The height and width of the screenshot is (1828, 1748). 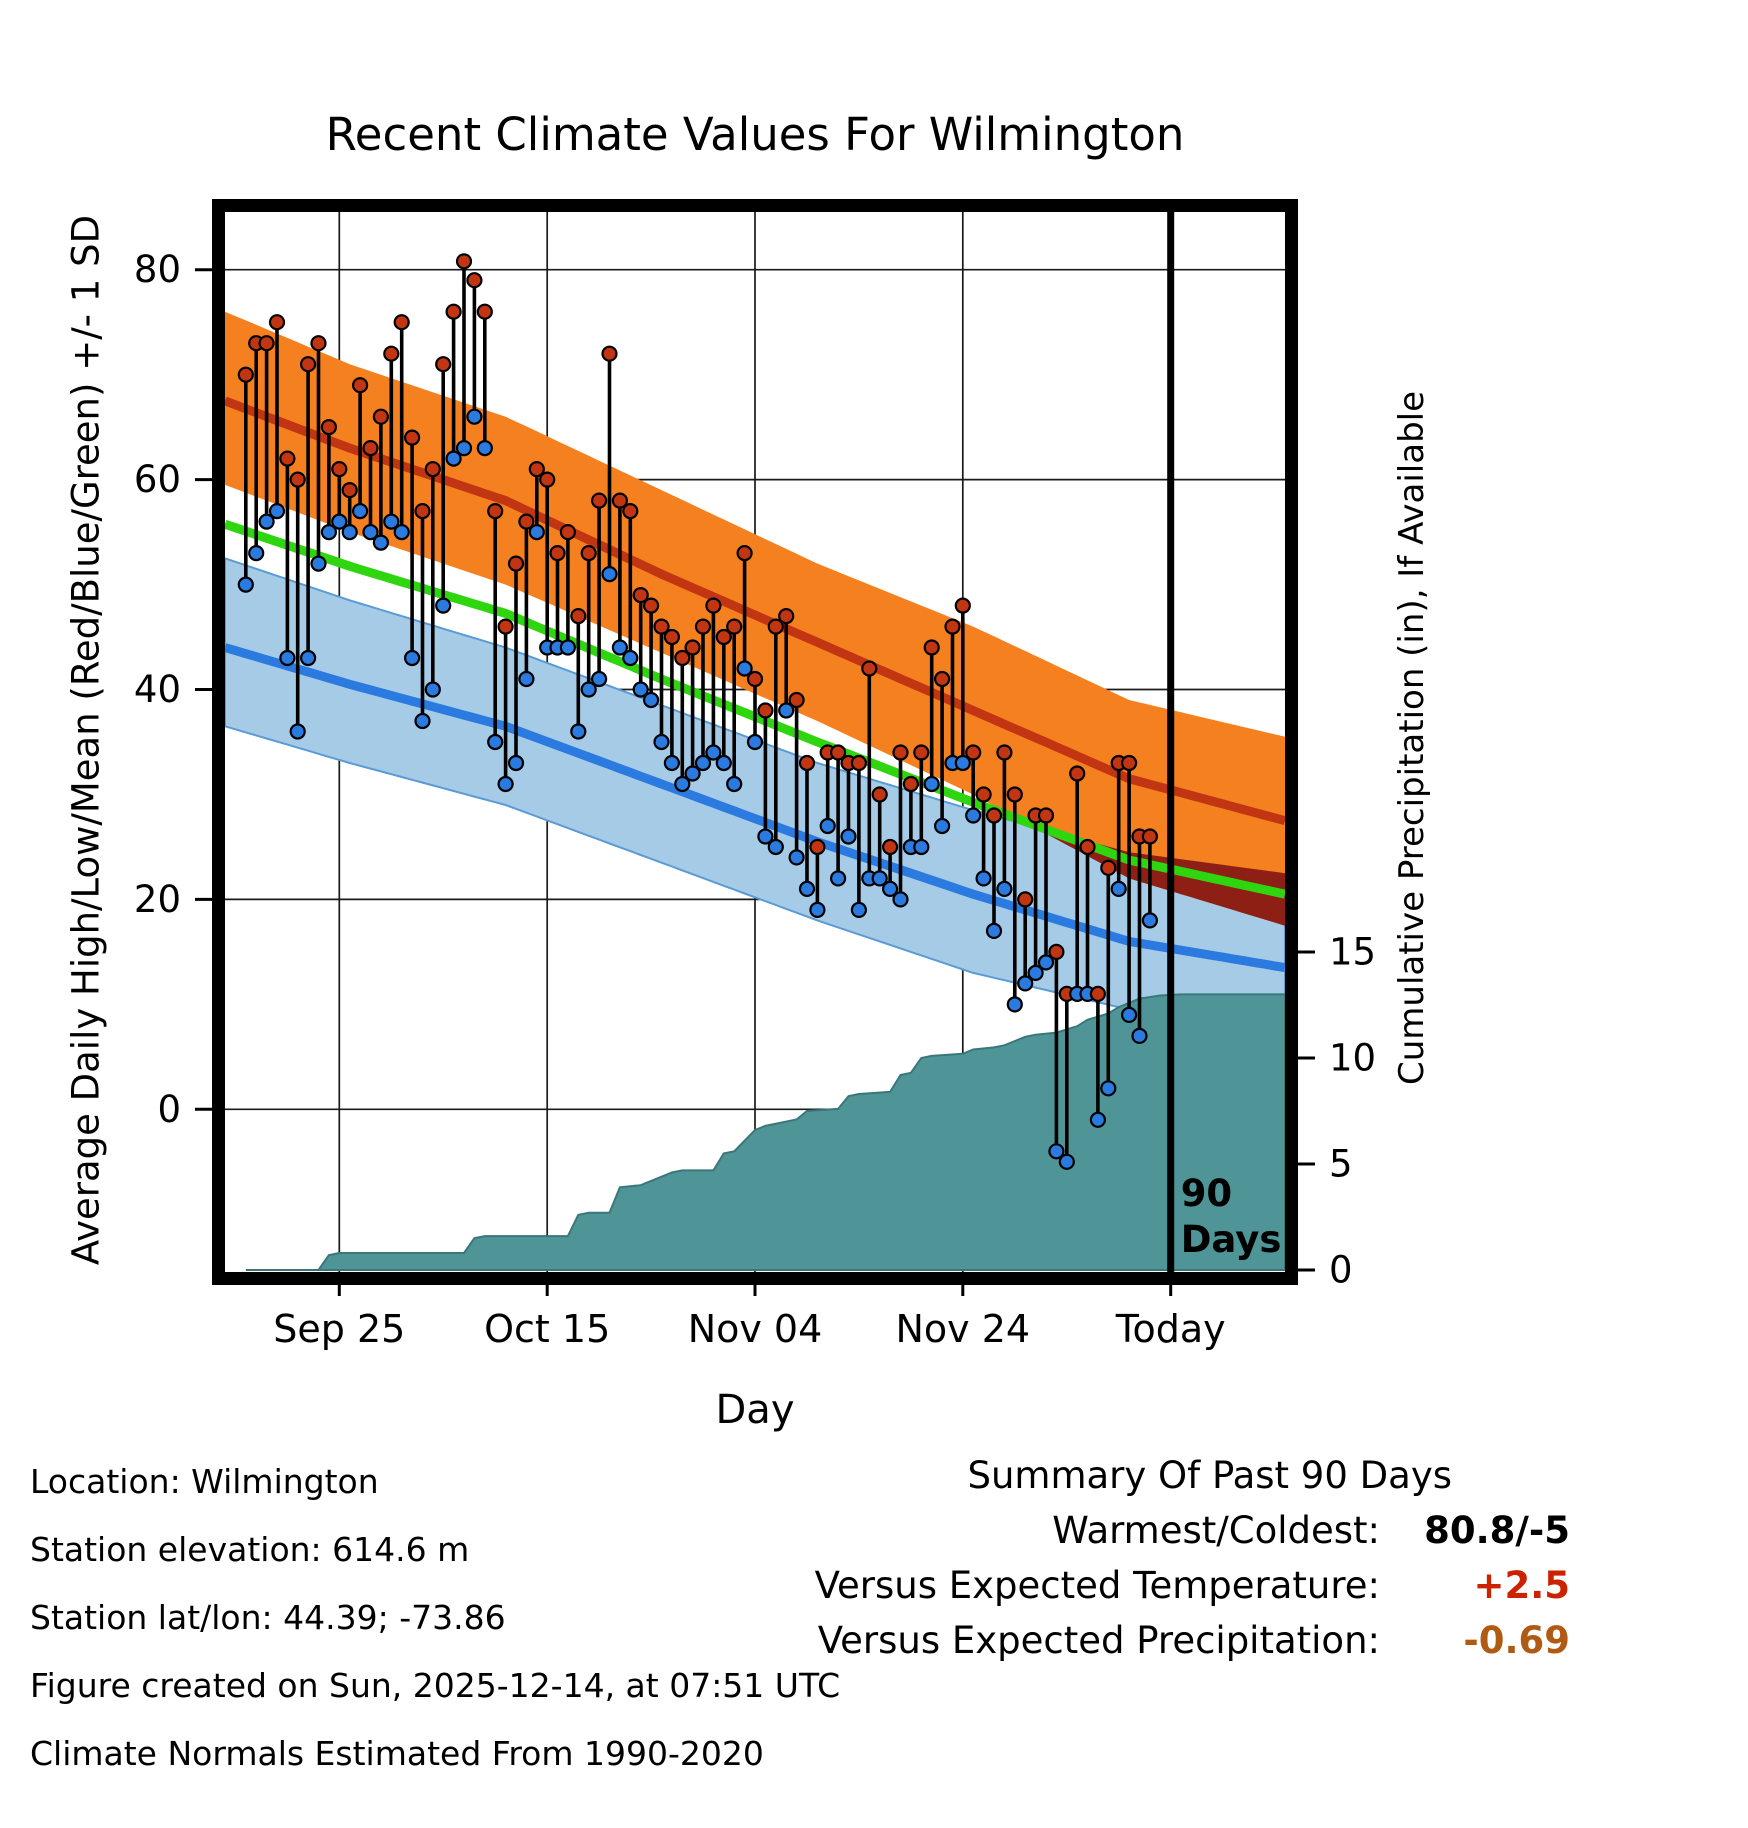 What do you see at coordinates (1497, 1530) in the screenshot?
I see `summary-row-value: 80.8/-5` at bounding box center [1497, 1530].